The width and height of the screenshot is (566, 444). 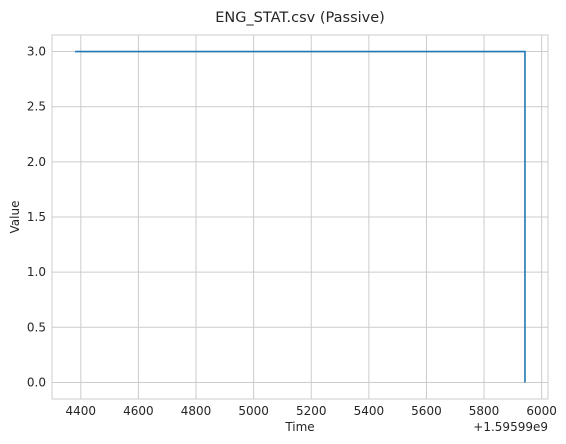 What do you see at coordinates (36, 382) in the screenshot?
I see `y-tick-label: 0.0` at bounding box center [36, 382].